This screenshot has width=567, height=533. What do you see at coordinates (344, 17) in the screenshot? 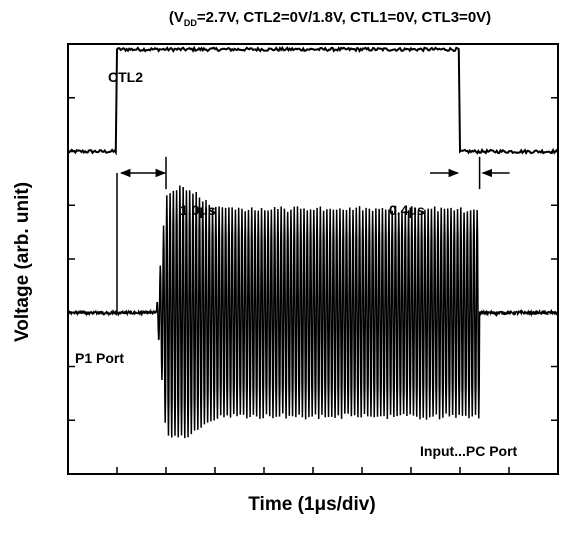
I see `title-suffix: =2.7V, CTL2=0V/1.8V, CTL1=0V, CTL3=0V)` at bounding box center [344, 17].